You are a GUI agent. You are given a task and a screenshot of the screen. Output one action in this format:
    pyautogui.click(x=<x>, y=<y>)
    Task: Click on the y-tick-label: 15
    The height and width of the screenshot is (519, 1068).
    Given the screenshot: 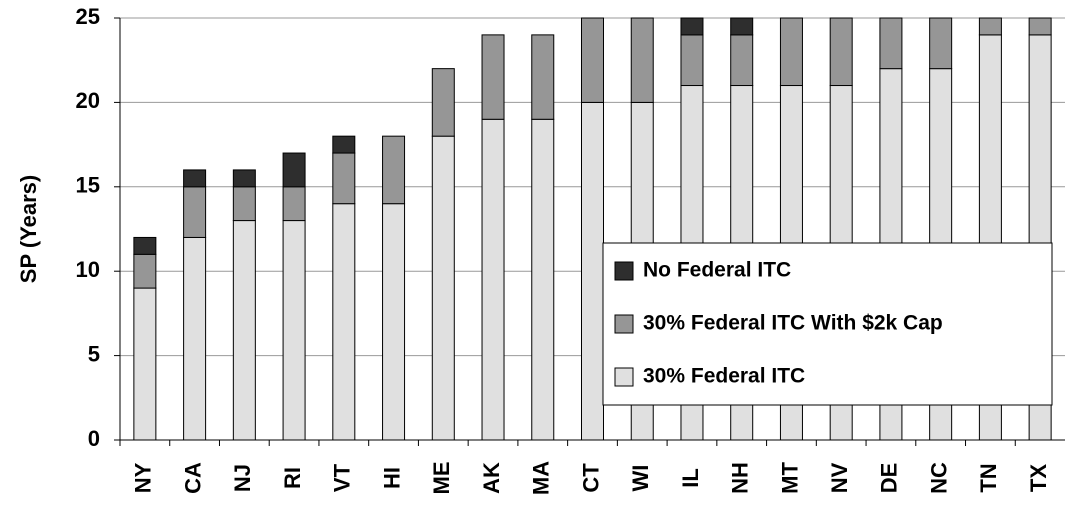 What is the action you would take?
    pyautogui.click(x=88, y=185)
    